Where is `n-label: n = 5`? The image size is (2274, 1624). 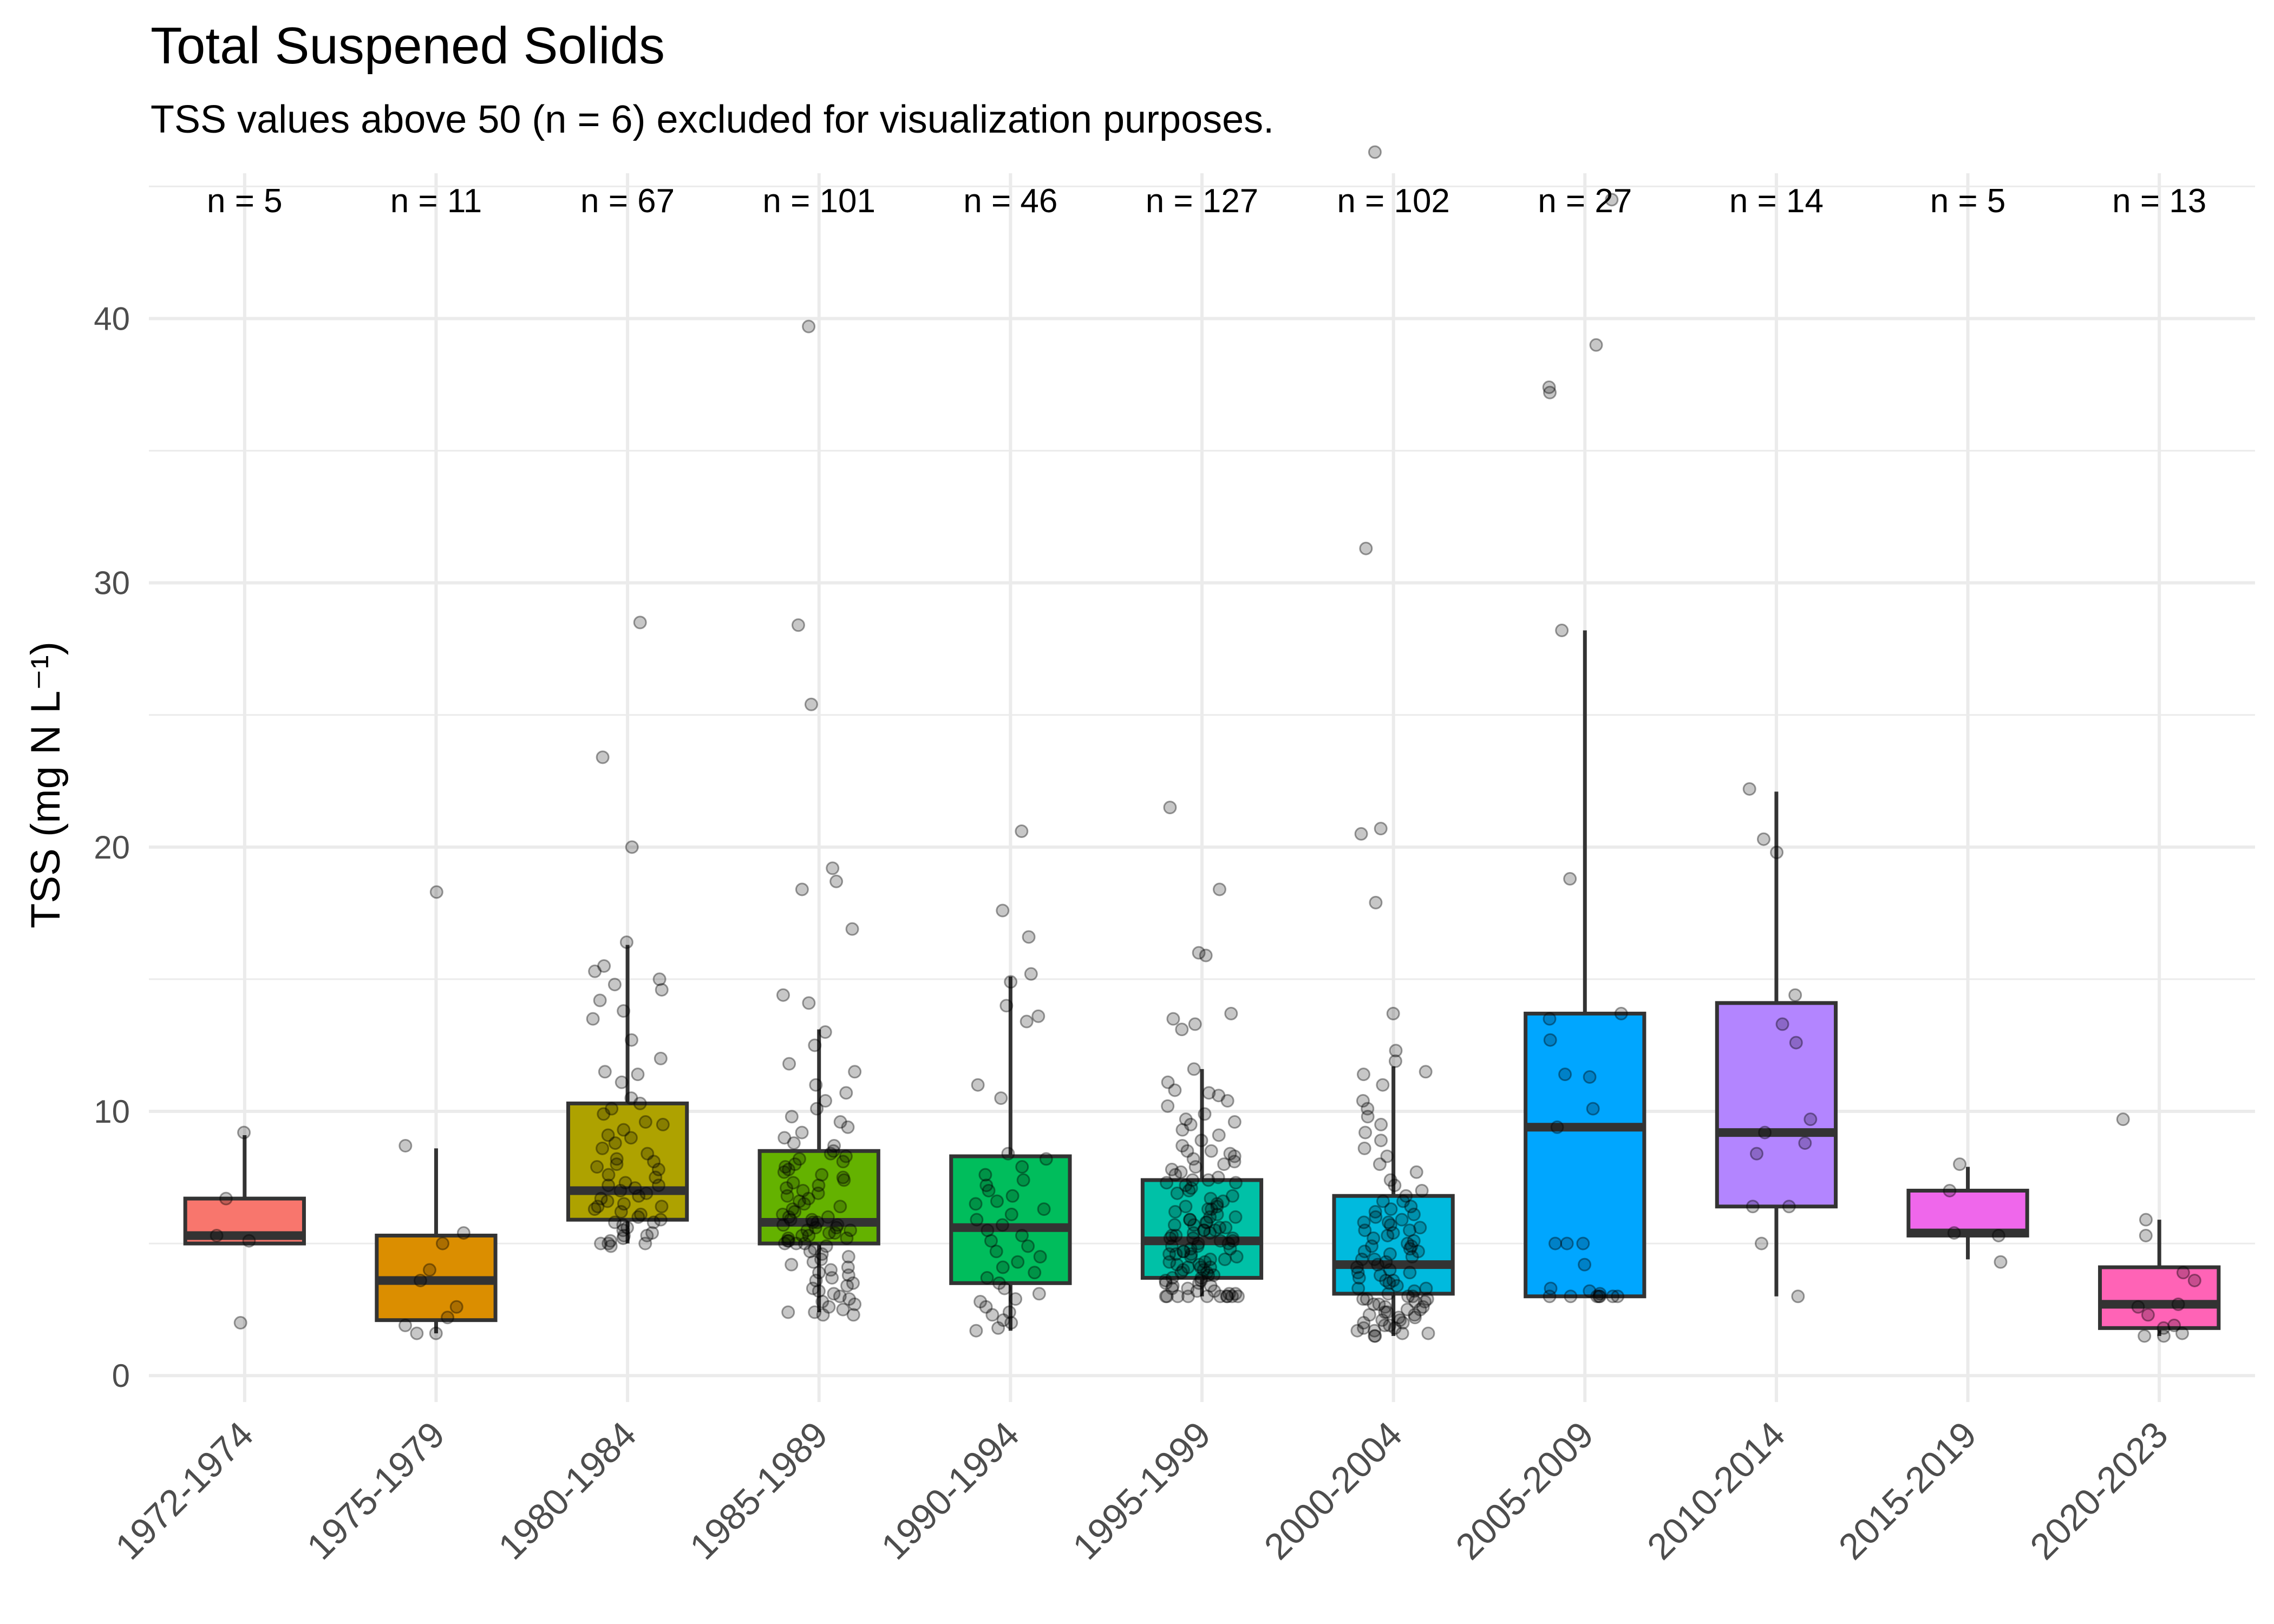 n-label: n = 5 is located at coordinates (1968, 201).